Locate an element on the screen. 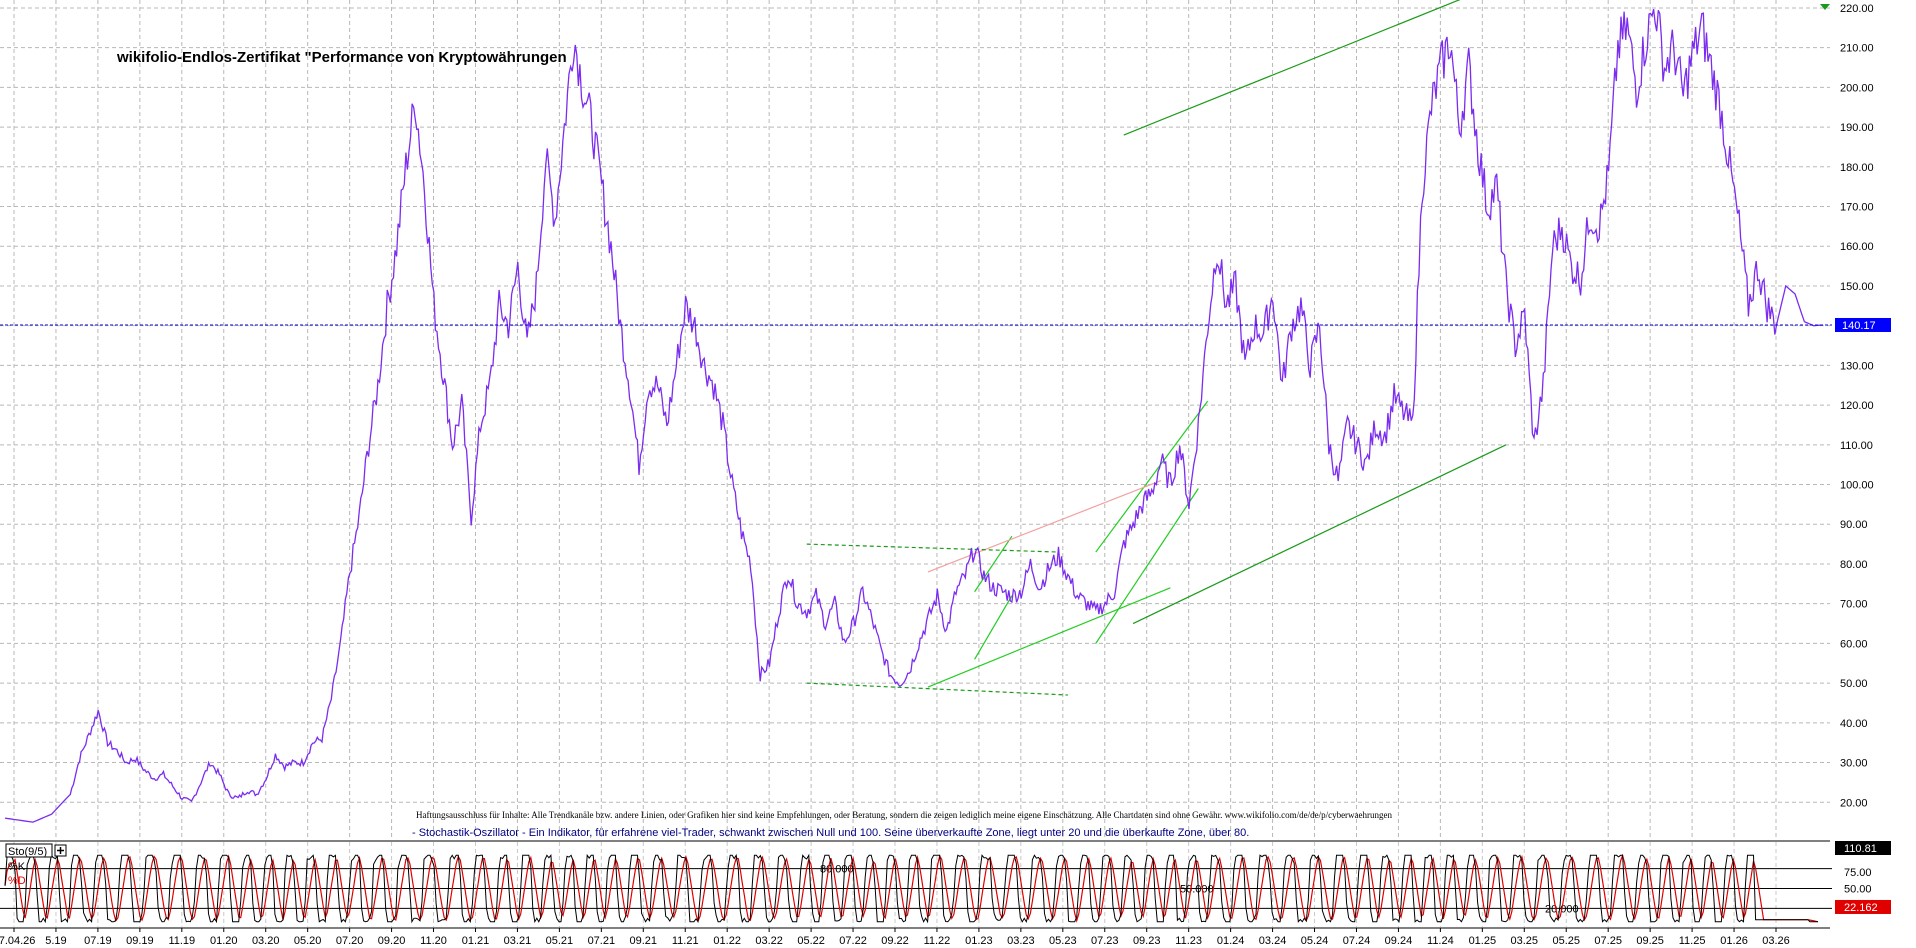  level-label: 50.000 is located at coordinates (1197, 889).